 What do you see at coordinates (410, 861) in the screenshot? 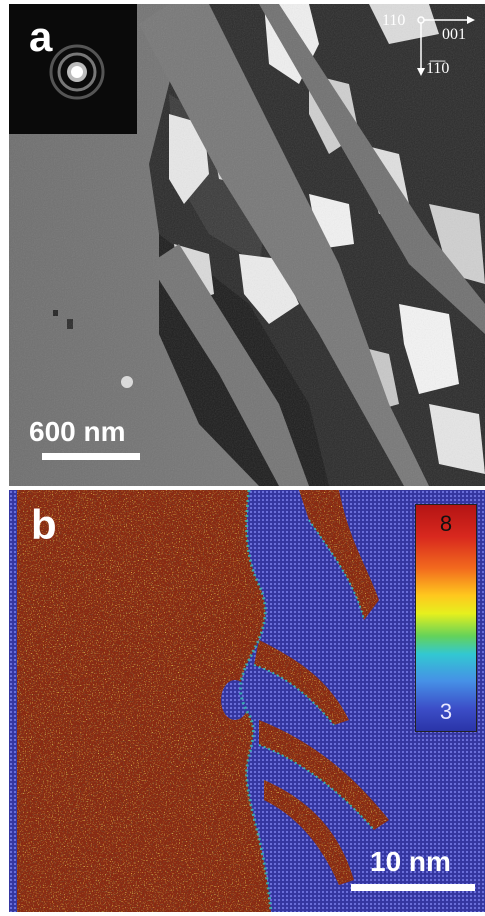
I see `scale-bar-label-b: 10 nm` at bounding box center [410, 861].